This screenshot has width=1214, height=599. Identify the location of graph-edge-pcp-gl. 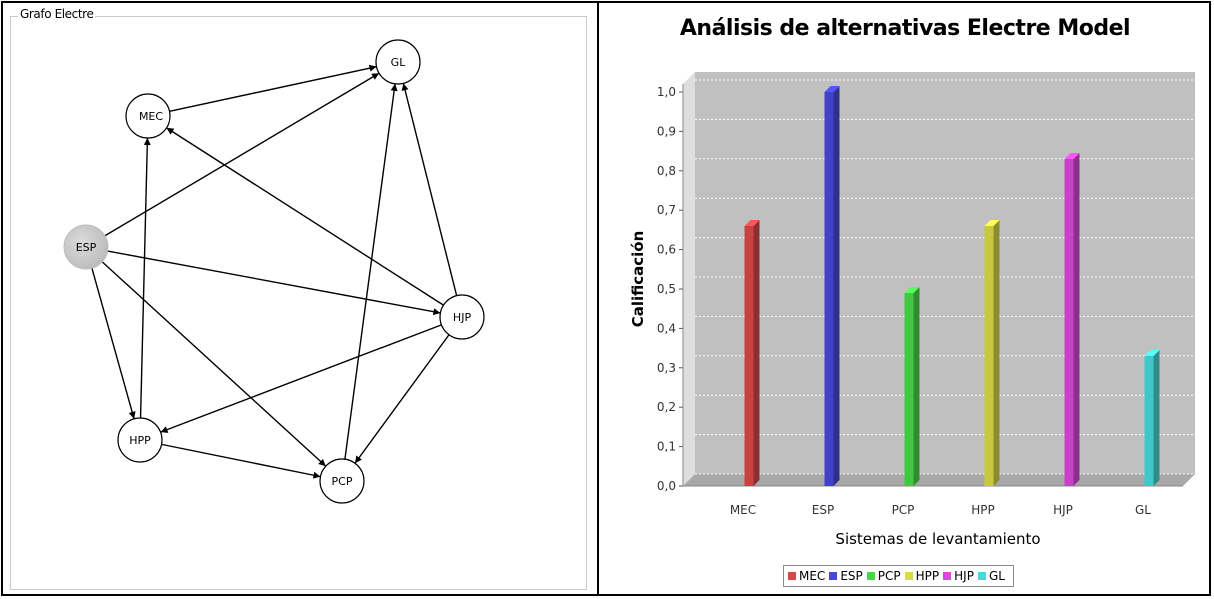
(371, 271).